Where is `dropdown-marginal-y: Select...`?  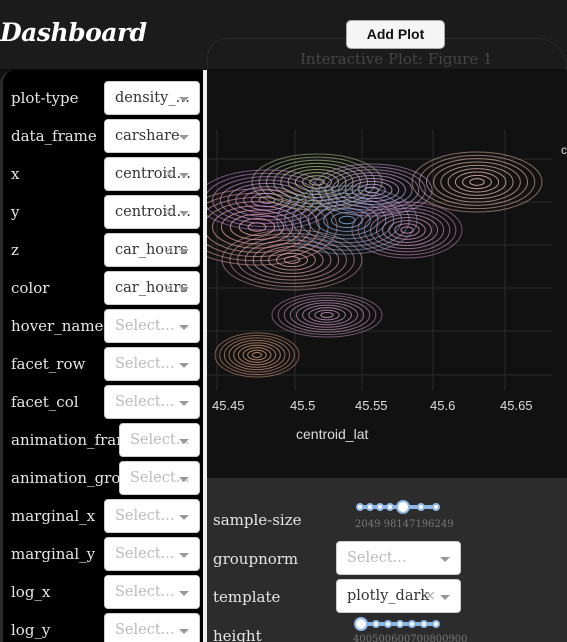 dropdown-marginal-y: Select... is located at coordinates (152, 554).